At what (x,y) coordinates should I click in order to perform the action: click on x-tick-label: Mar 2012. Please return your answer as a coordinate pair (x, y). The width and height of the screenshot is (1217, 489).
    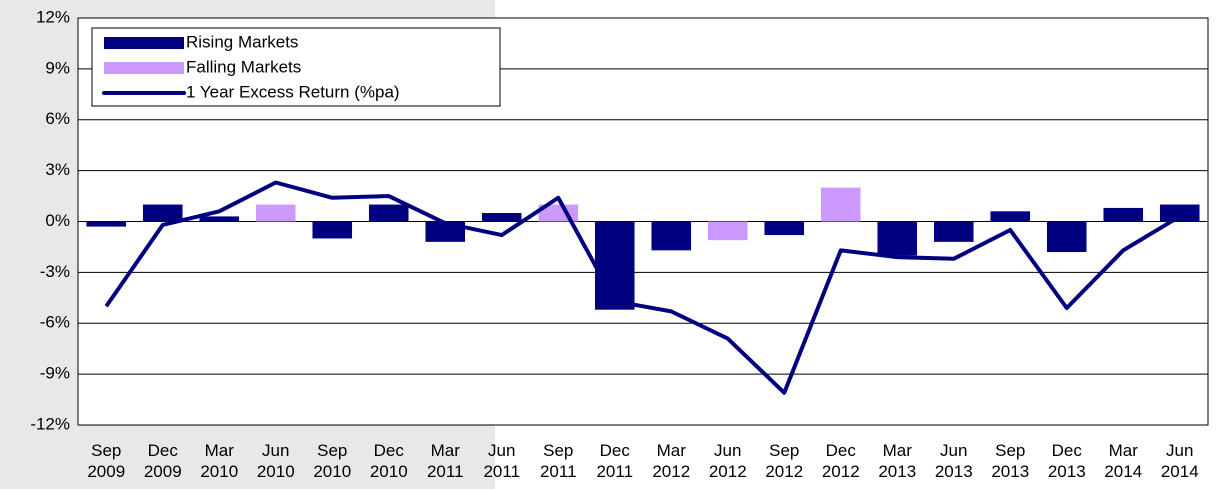
    Looking at the image, I should click on (671, 461).